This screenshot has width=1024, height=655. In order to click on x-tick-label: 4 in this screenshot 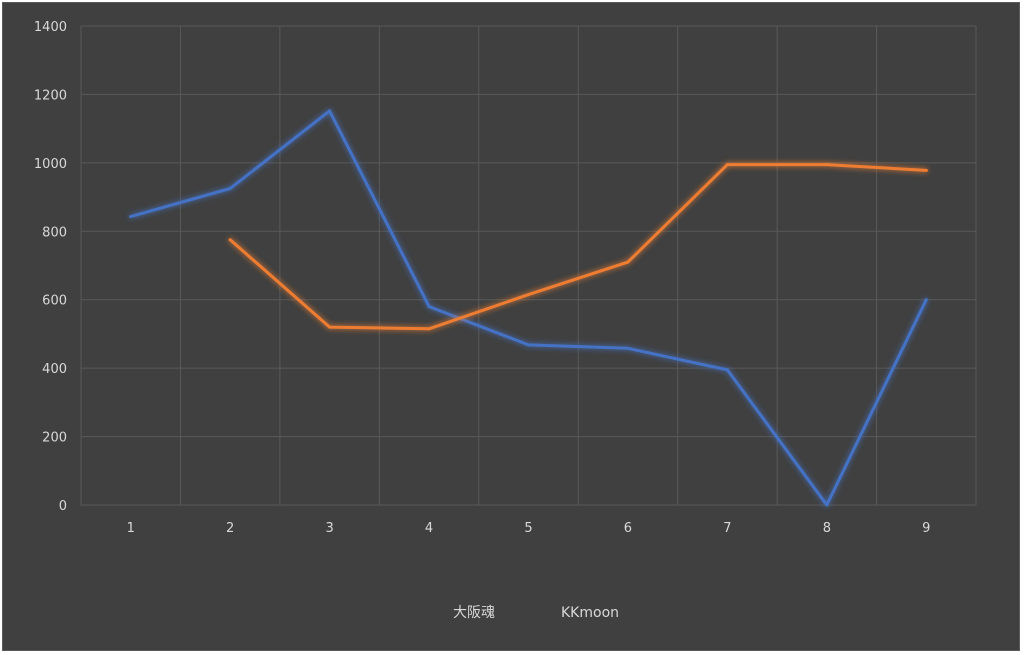, I will do `click(429, 528)`.